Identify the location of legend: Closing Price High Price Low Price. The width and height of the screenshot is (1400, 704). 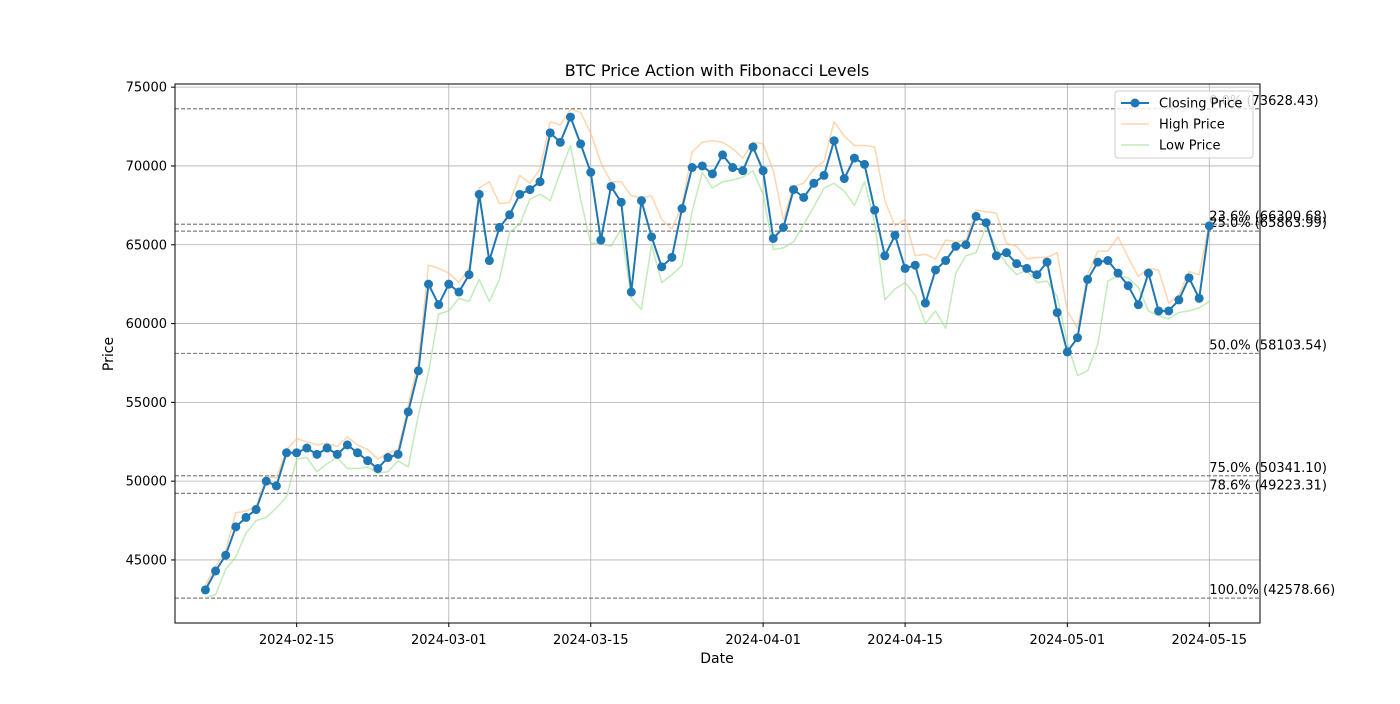
(1184, 124).